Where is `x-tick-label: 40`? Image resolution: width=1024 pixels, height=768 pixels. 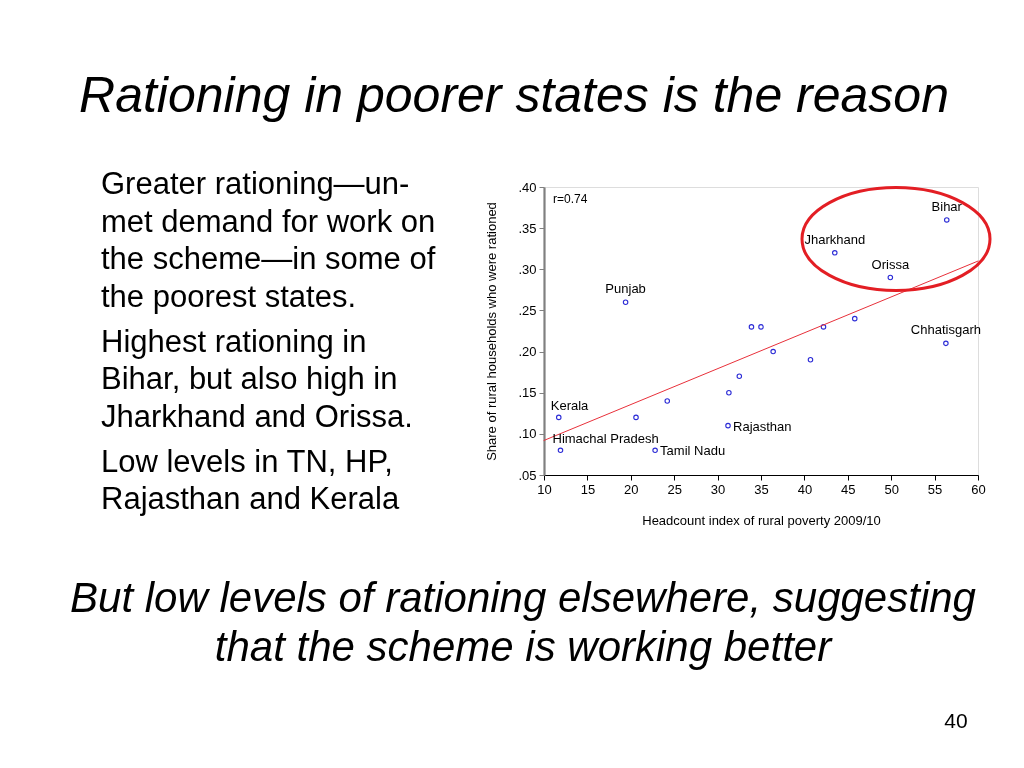 x-tick-label: 40 is located at coordinates (805, 489).